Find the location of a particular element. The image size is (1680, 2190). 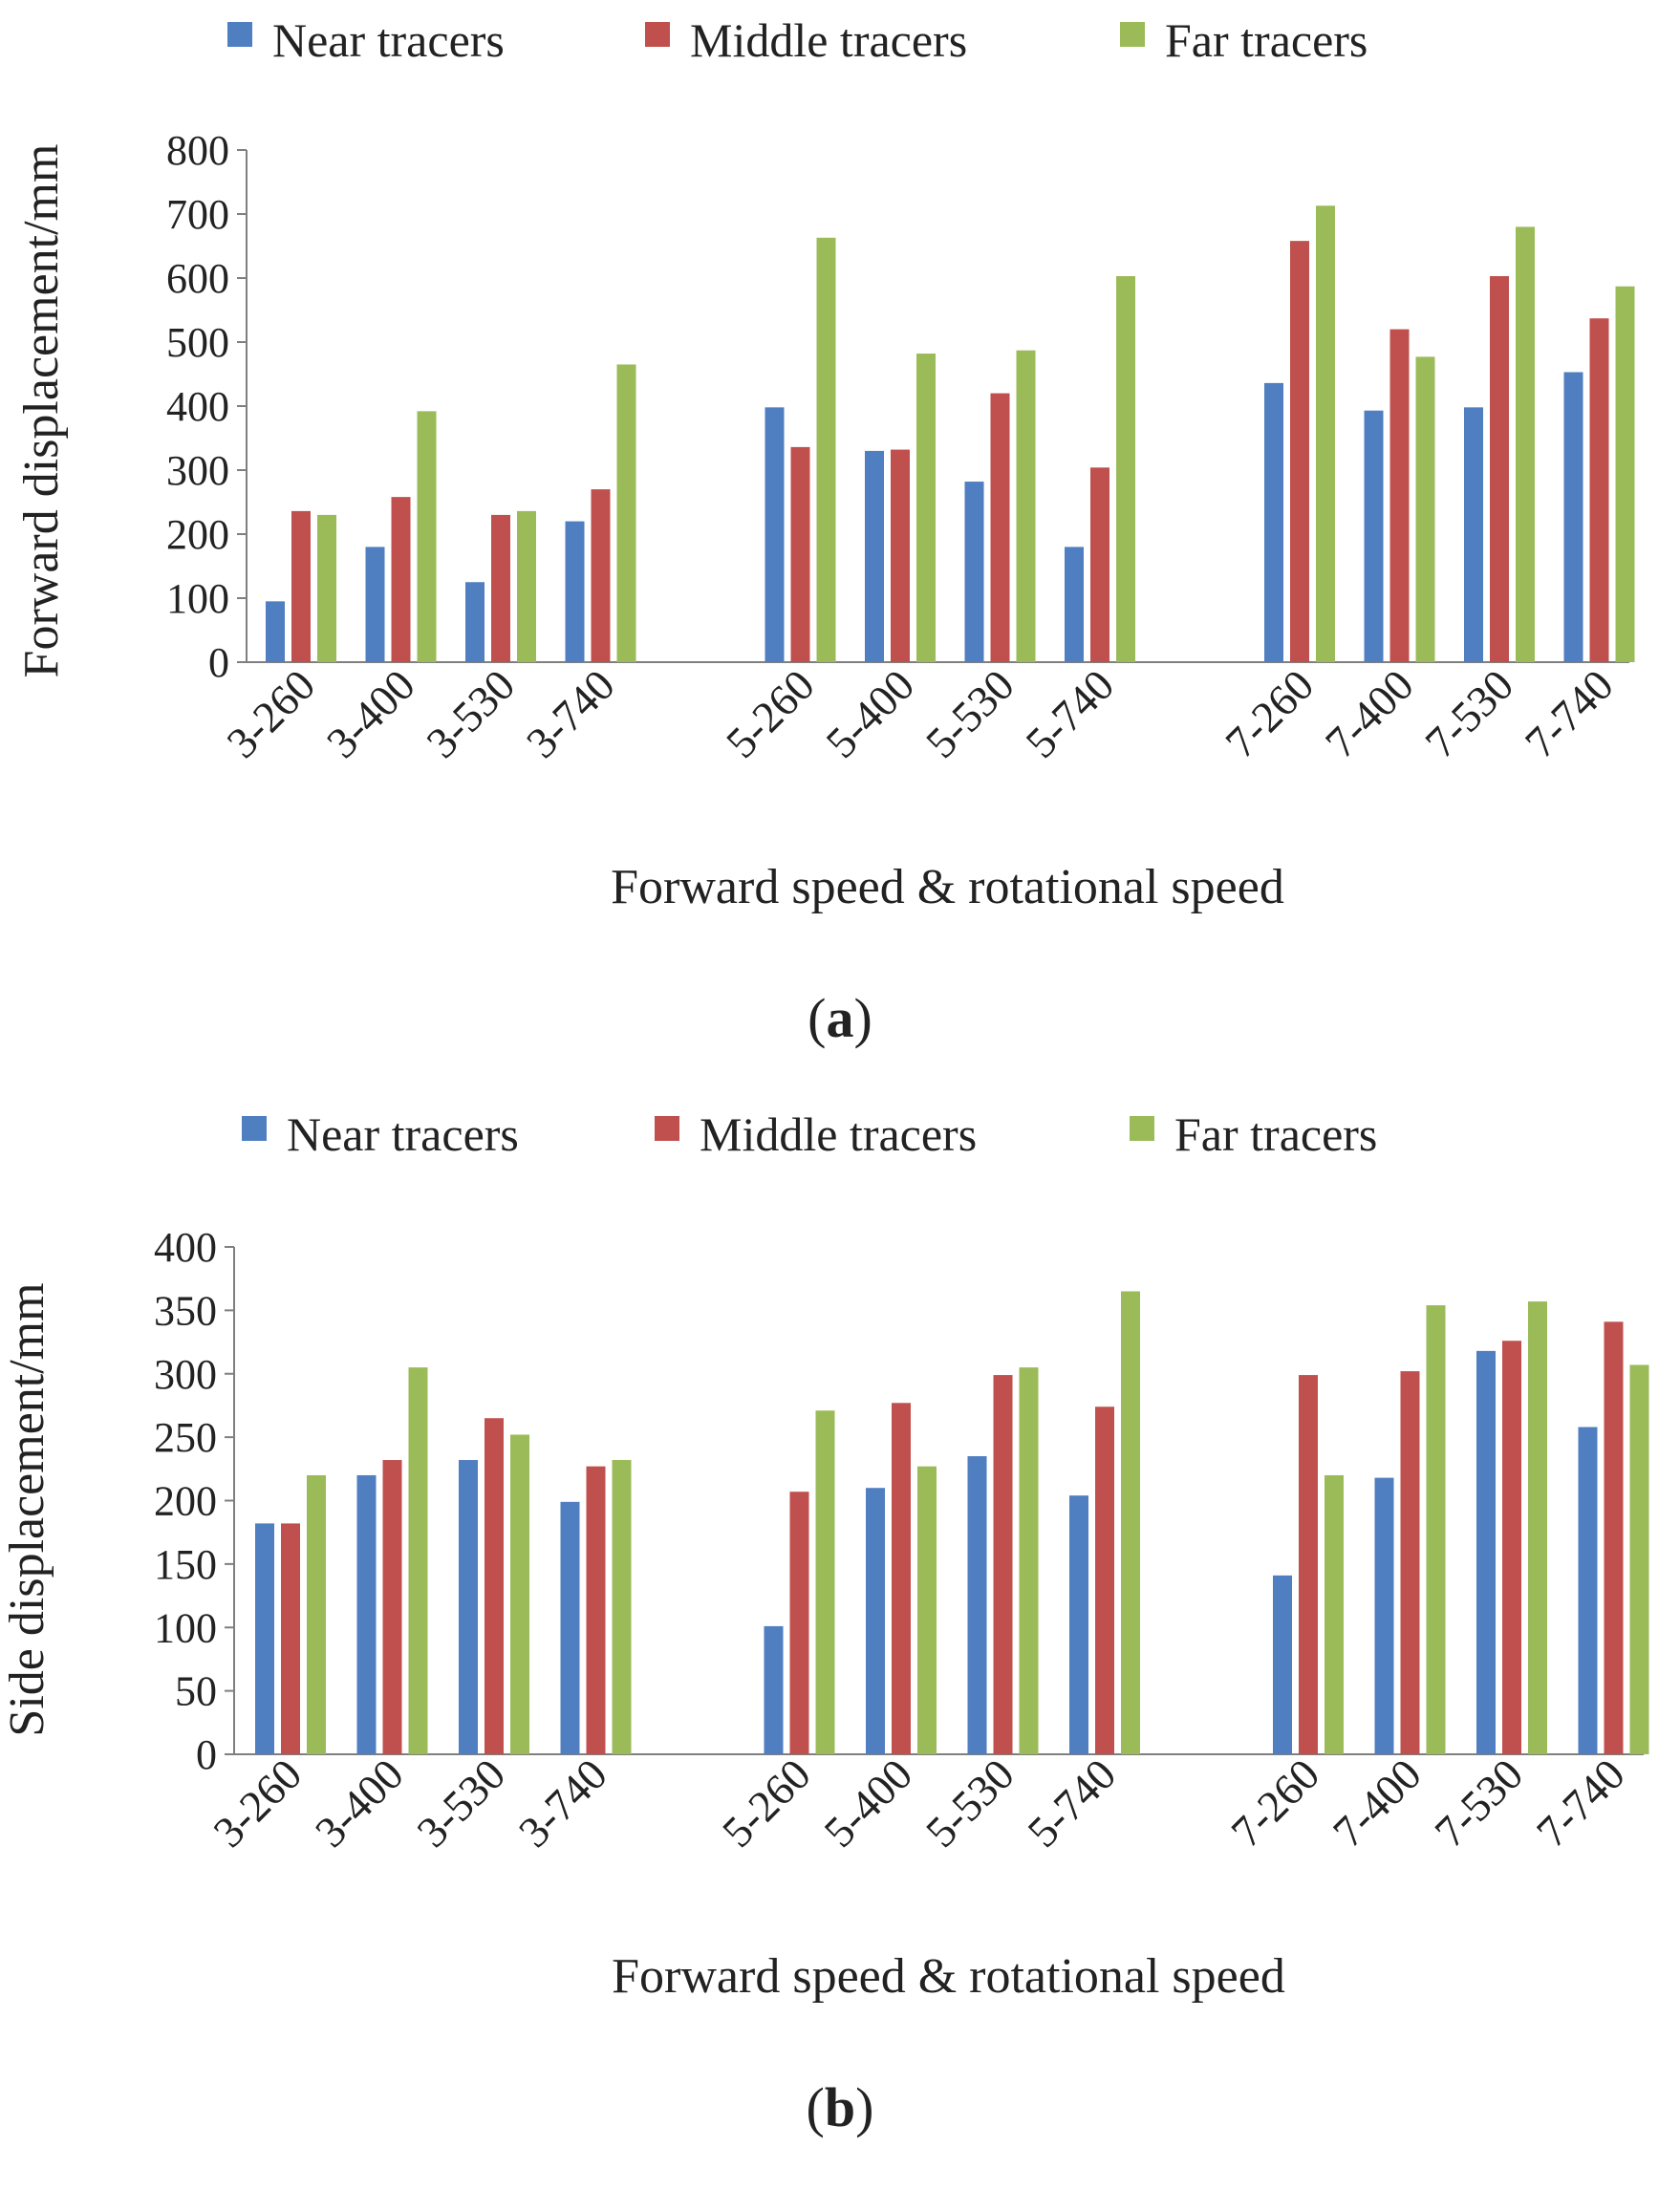

x-tick-label: 7-400 is located at coordinates (1377, 1803).